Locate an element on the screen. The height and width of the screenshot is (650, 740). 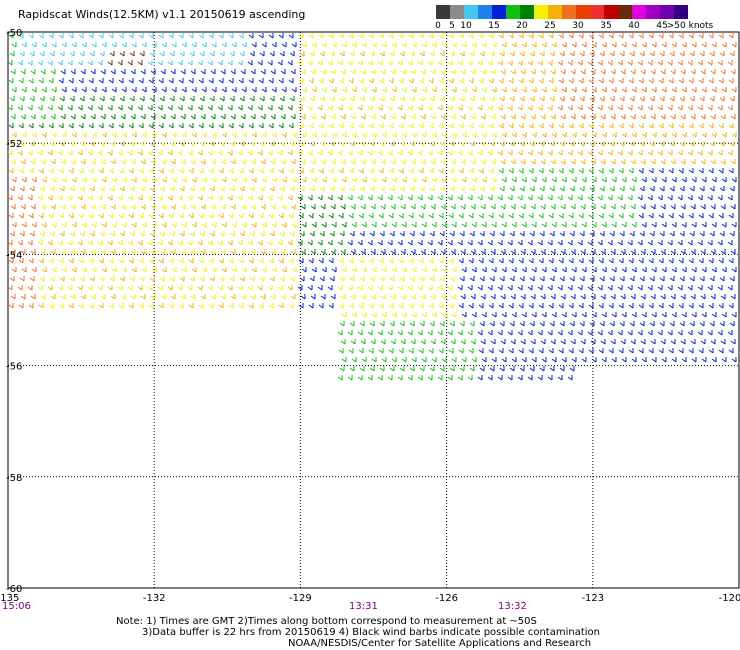
colorbar-label: 35 is located at coordinates (606, 26).